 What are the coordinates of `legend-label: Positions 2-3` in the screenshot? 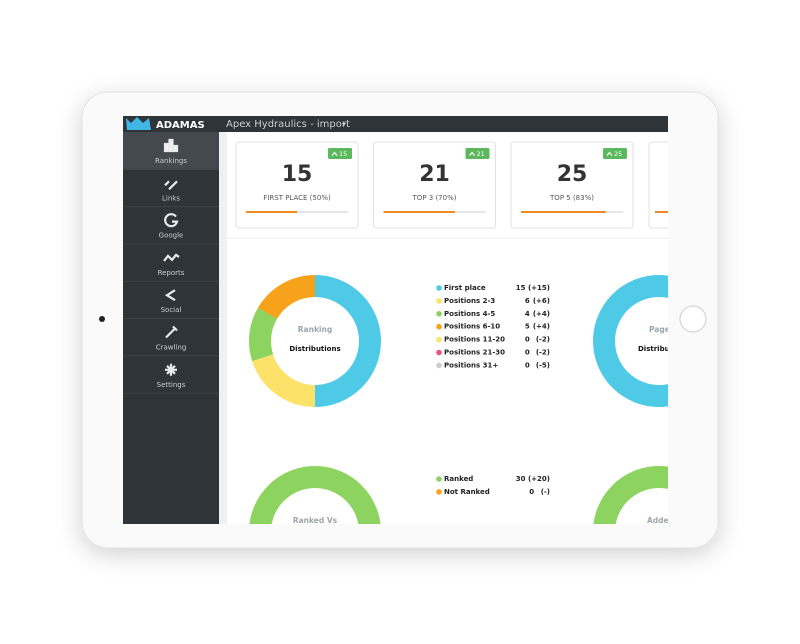 It's located at (469, 301).